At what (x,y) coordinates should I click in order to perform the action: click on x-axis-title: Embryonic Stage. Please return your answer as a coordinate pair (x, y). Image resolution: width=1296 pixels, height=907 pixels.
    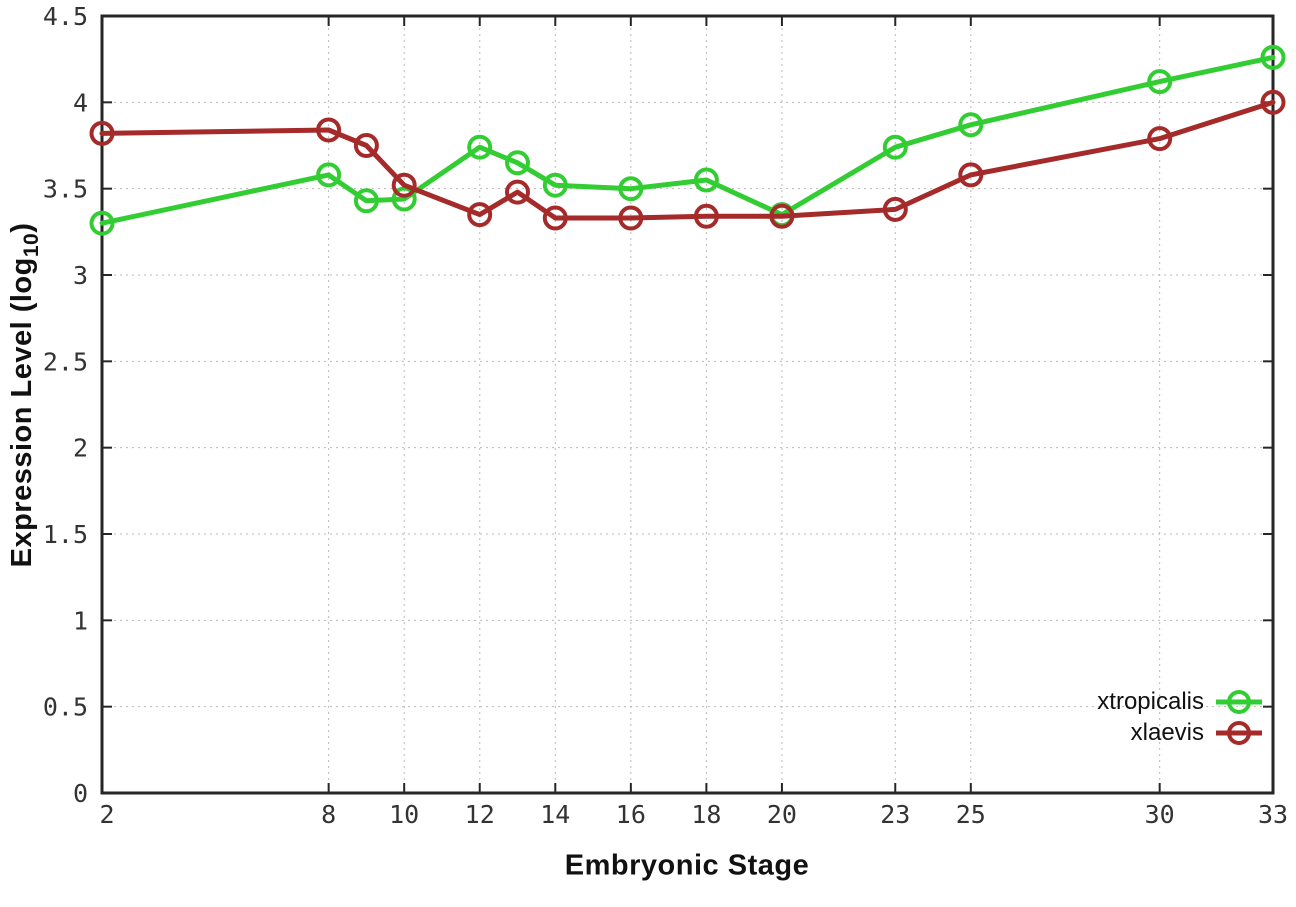
    Looking at the image, I should click on (687, 865).